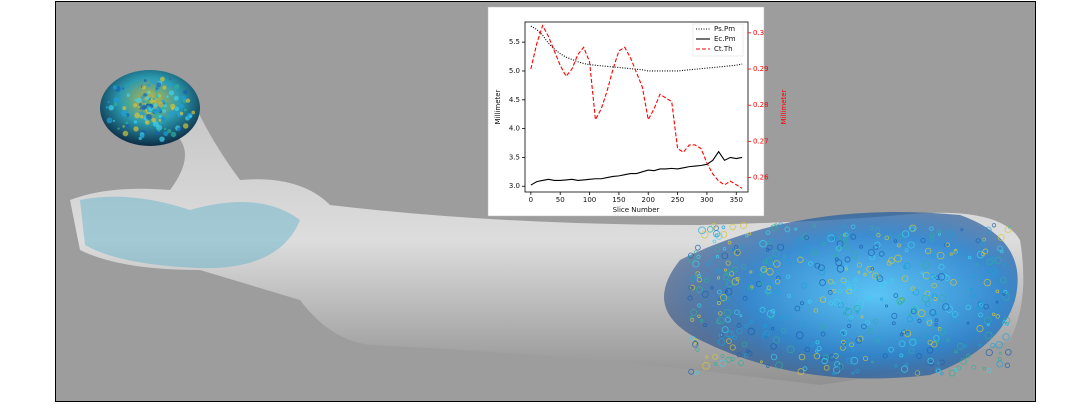 The image size is (1090, 408). What do you see at coordinates (514, 186) in the screenshot?
I see `y-tick-label: 3.0` at bounding box center [514, 186].